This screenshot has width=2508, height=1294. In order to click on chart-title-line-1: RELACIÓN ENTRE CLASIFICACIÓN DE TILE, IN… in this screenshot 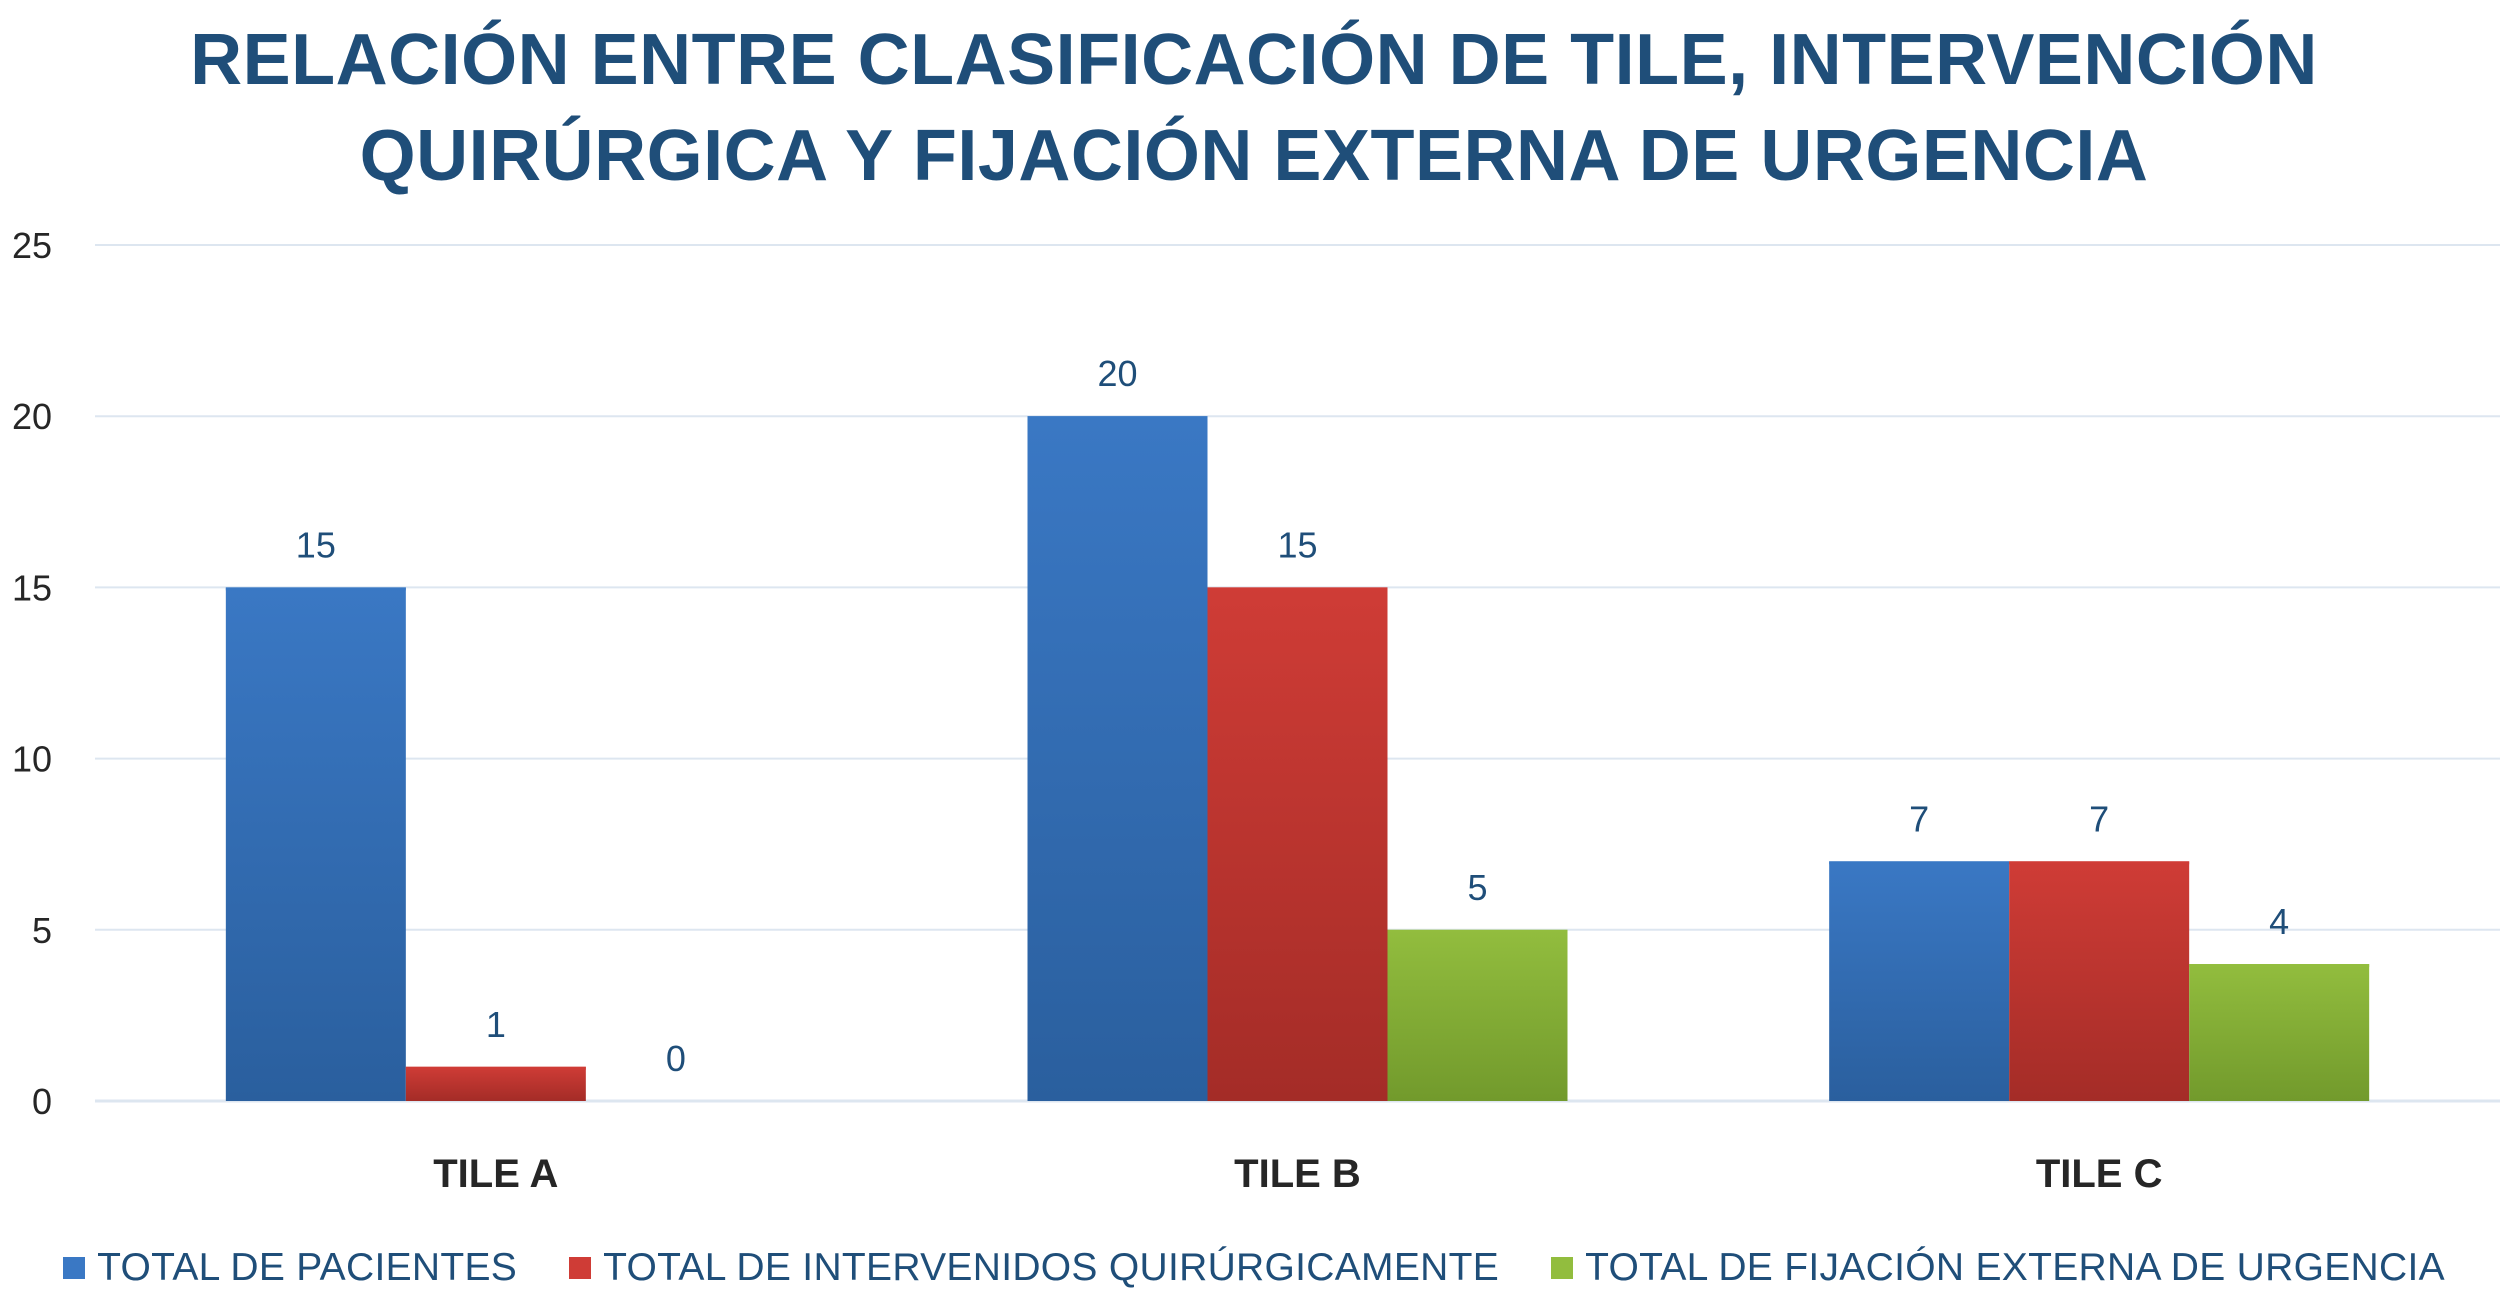, I will do `click(1254, 60)`.